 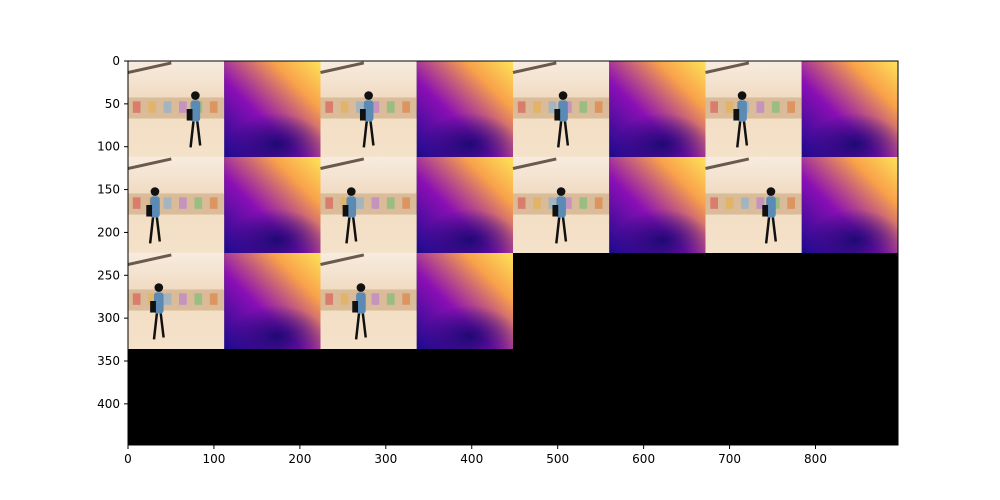 What do you see at coordinates (815, 459) in the screenshot?
I see `x-tick-label: 800` at bounding box center [815, 459].